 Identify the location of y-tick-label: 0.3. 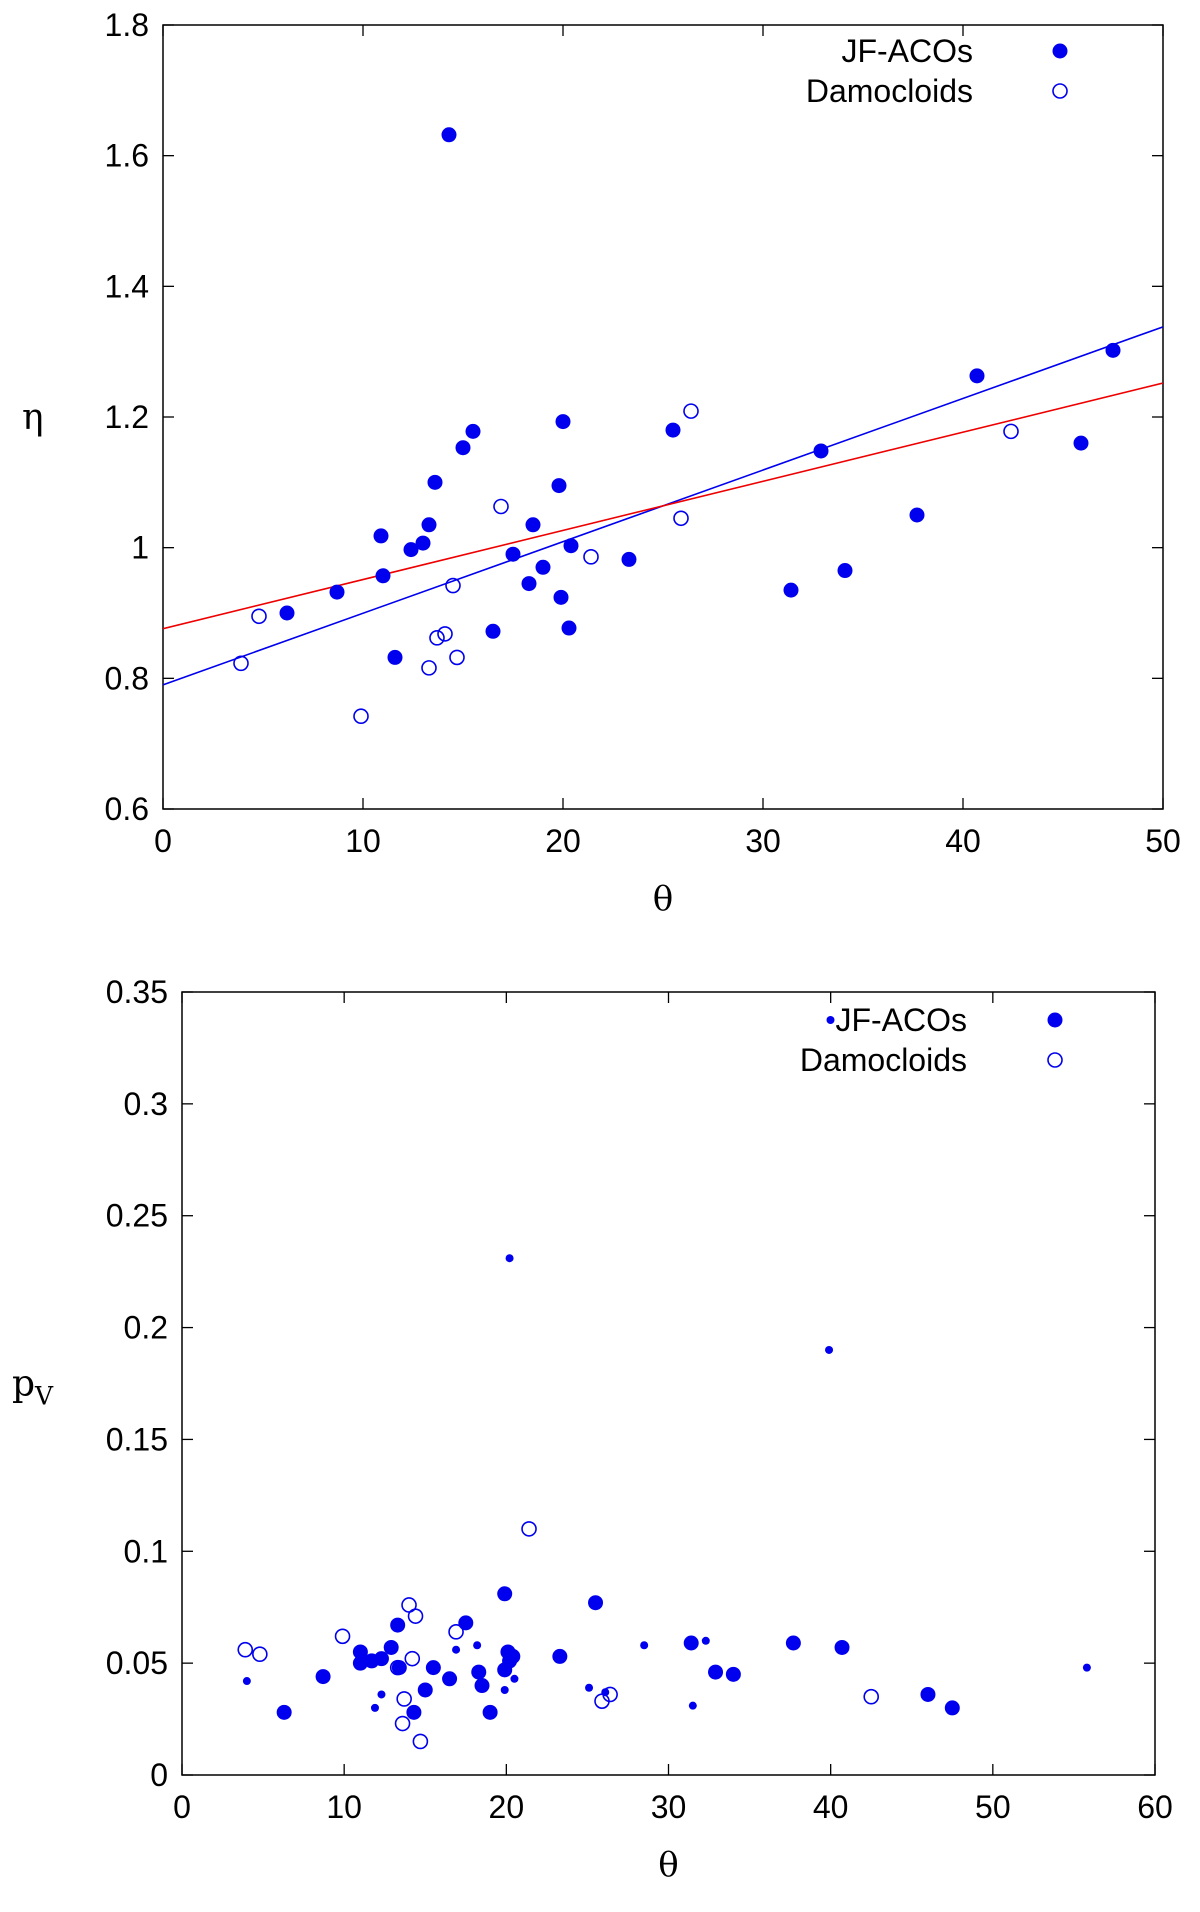
(146, 1104).